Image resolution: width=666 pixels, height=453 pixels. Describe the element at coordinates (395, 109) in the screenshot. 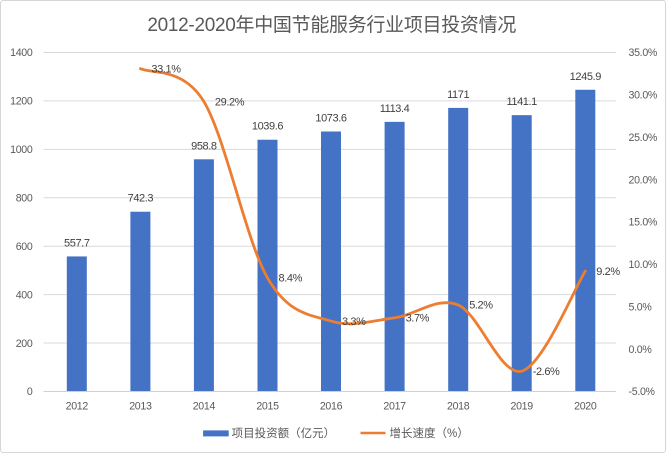

I see `svg-text: 1113.4` at that location.